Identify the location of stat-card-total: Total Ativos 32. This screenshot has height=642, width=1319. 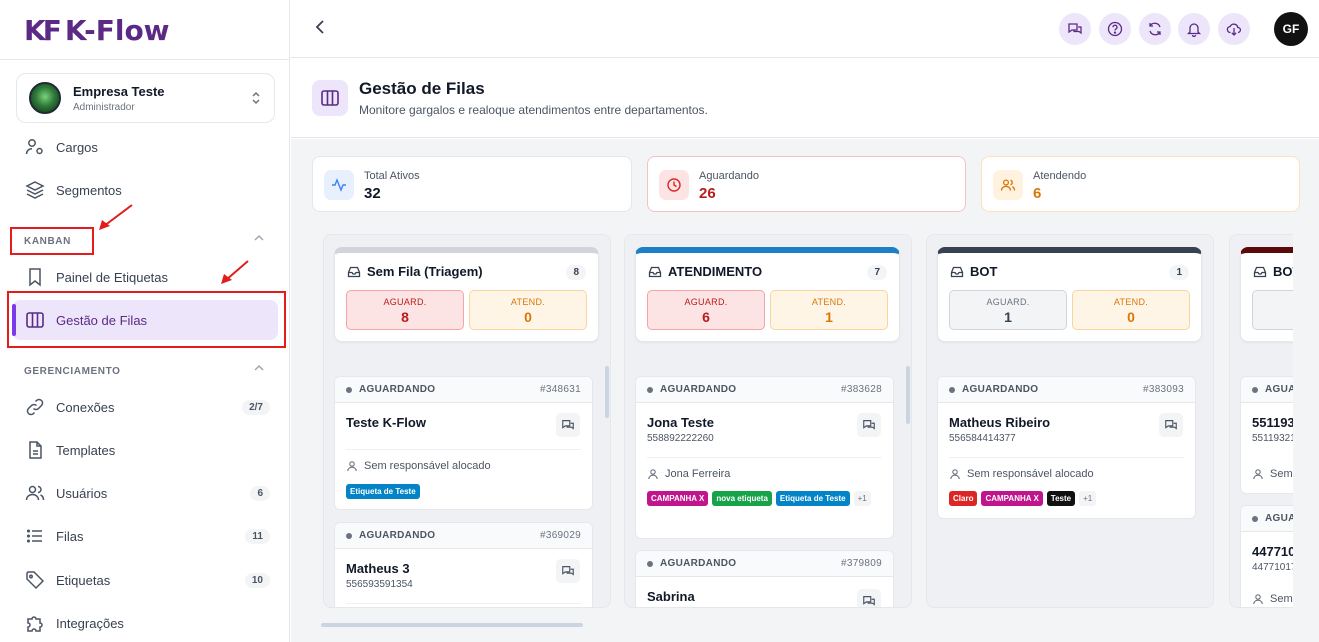
(472, 184).